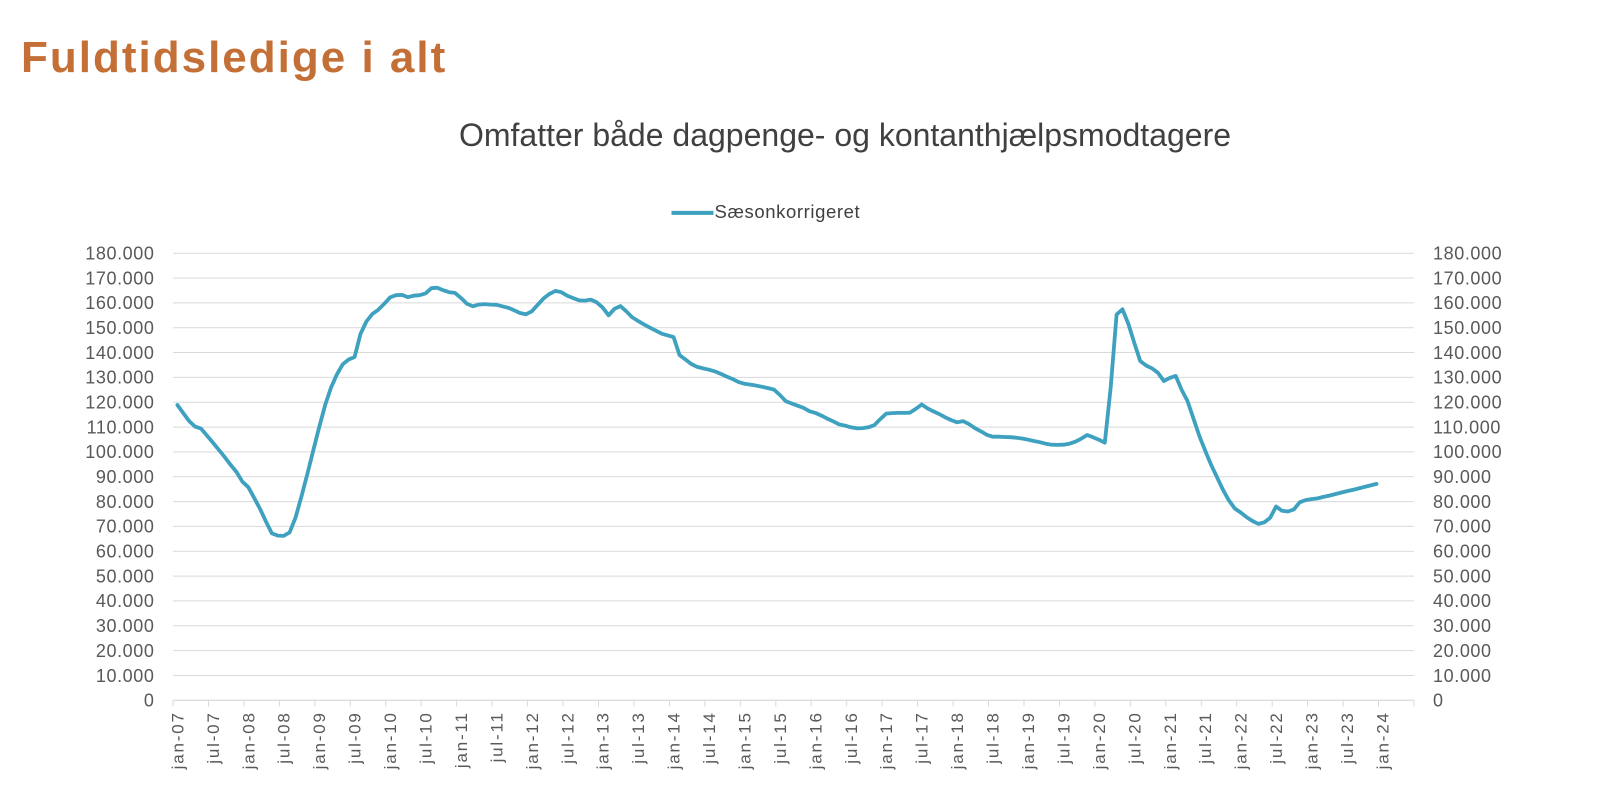 The image size is (1600, 800). I want to click on svg-text: jul-09, so click(355, 737).